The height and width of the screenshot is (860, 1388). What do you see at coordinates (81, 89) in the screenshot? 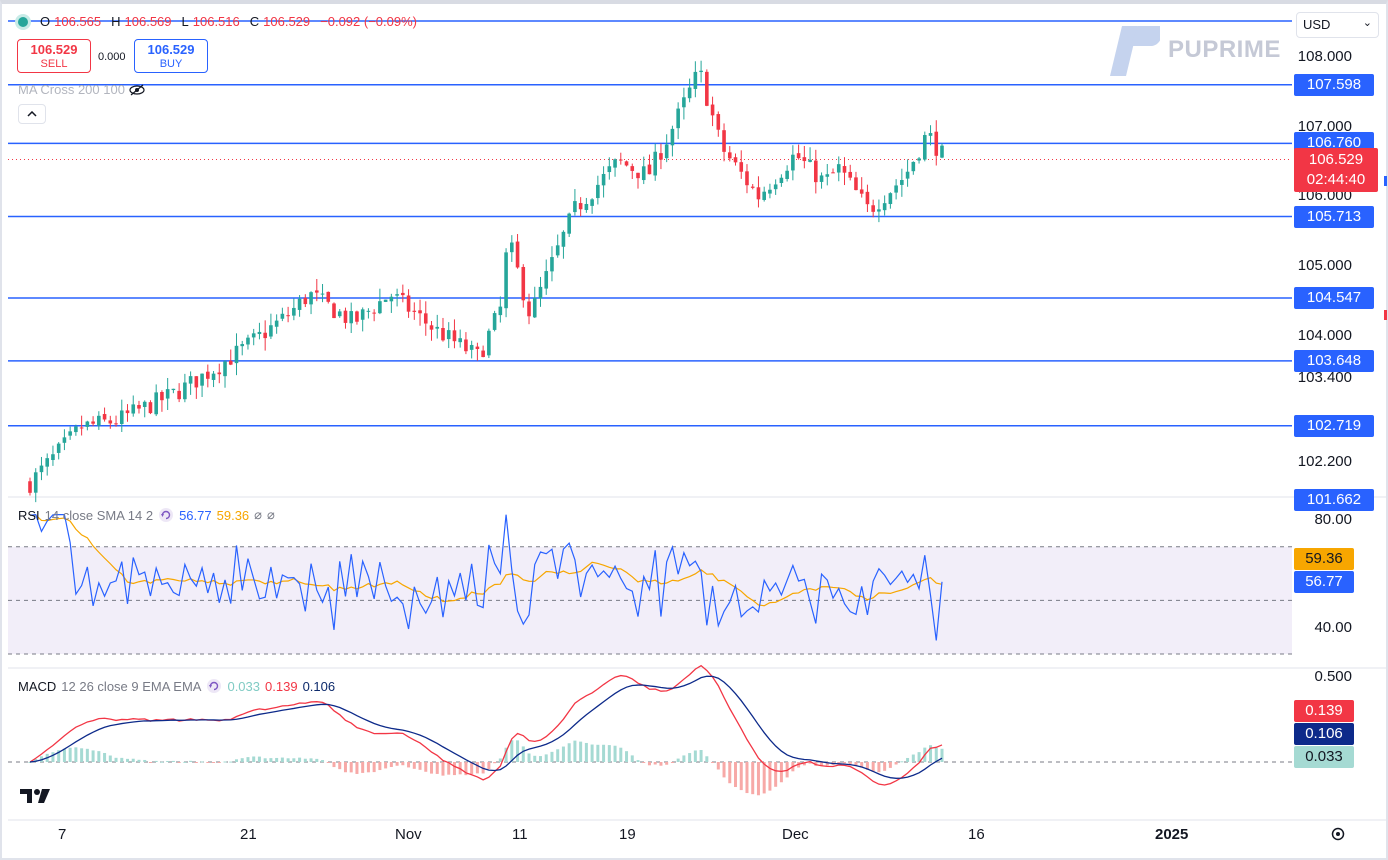
I see `ma-cross-indicator-label: MA Cross 200 100` at bounding box center [81, 89].